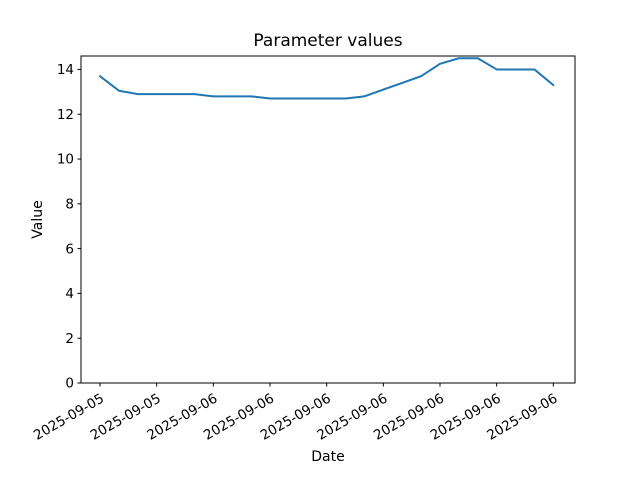 The height and width of the screenshot is (480, 640). Describe the element at coordinates (65, 160) in the screenshot. I see `y-tick-label: 10` at that location.